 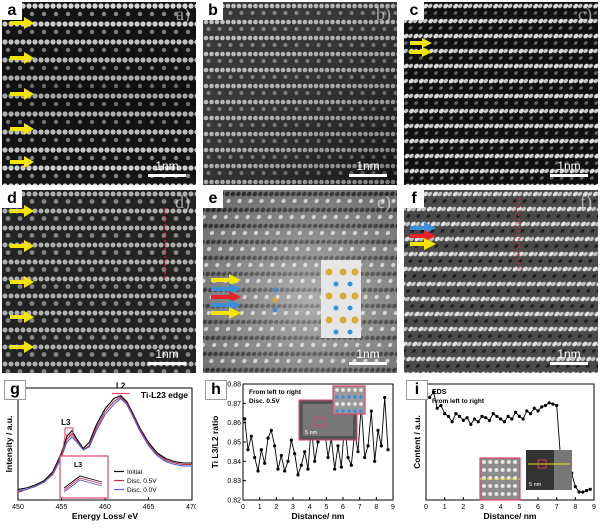 I want to click on scale-bar-label: 1nm, so click(x=167, y=354).